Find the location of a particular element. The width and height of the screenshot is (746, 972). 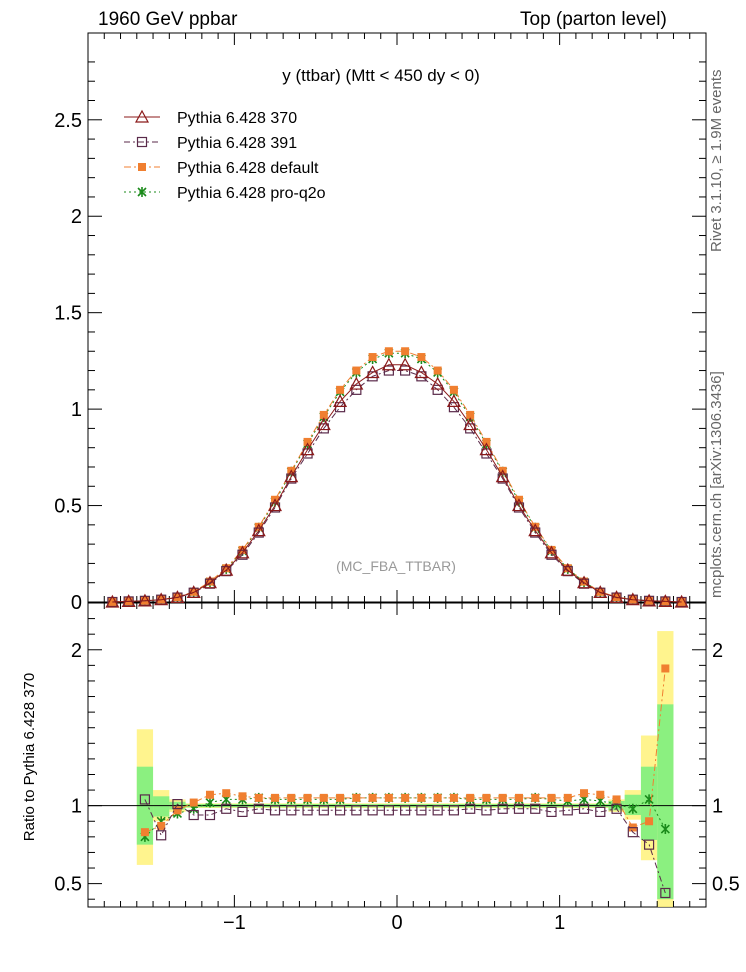

ratio-y-tick-label: 1 is located at coordinates (76, 807).